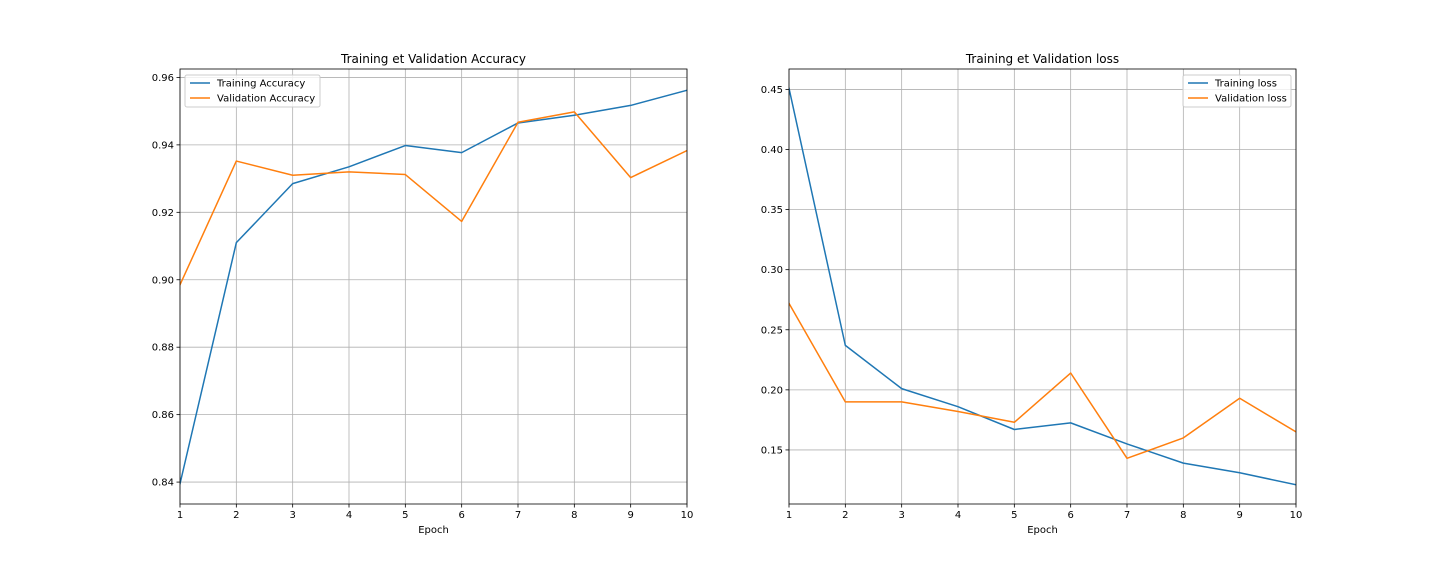 This screenshot has height=576, width=1440. What do you see at coordinates (433, 59) in the screenshot?
I see `accuracy-chart-title: Training et Validation Accuracy` at bounding box center [433, 59].